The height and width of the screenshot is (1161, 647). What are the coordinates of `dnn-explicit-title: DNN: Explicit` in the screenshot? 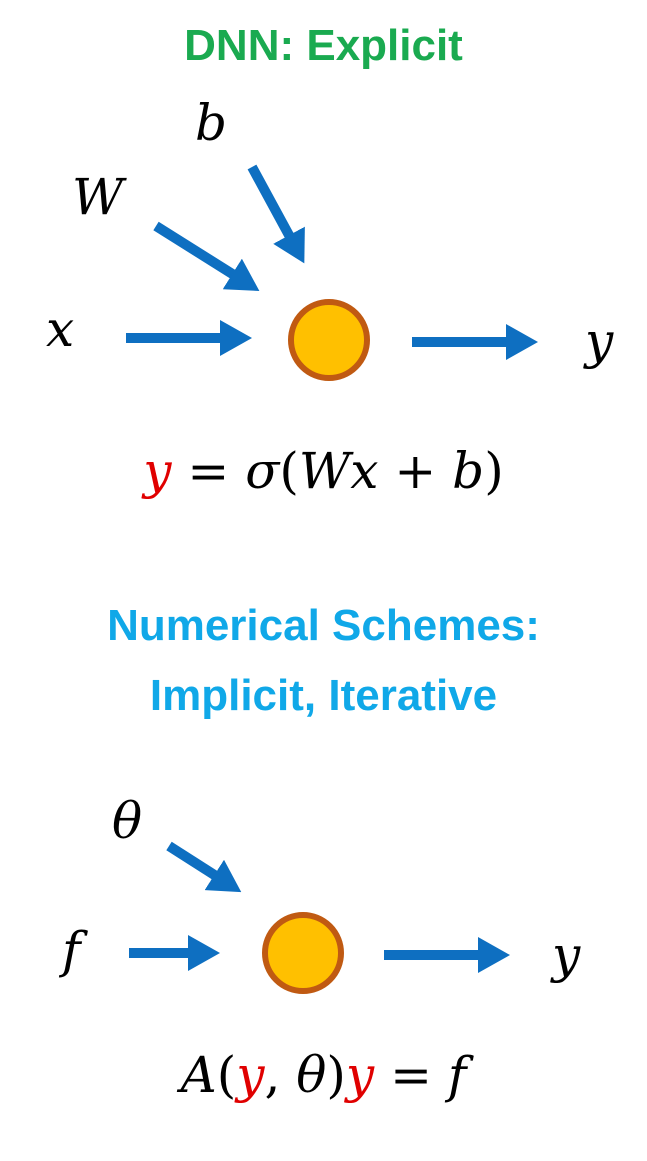 It's located at (323, 45).